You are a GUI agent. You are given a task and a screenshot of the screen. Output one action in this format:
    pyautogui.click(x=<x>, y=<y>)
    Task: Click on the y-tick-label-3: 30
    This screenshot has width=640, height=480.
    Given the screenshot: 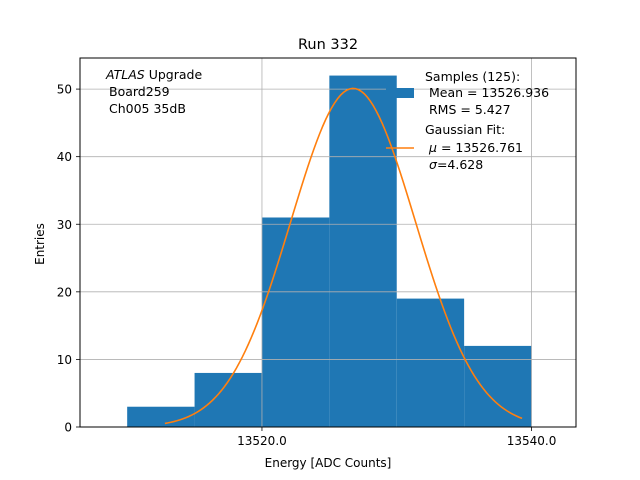 What is the action you would take?
    pyautogui.click(x=64, y=225)
    